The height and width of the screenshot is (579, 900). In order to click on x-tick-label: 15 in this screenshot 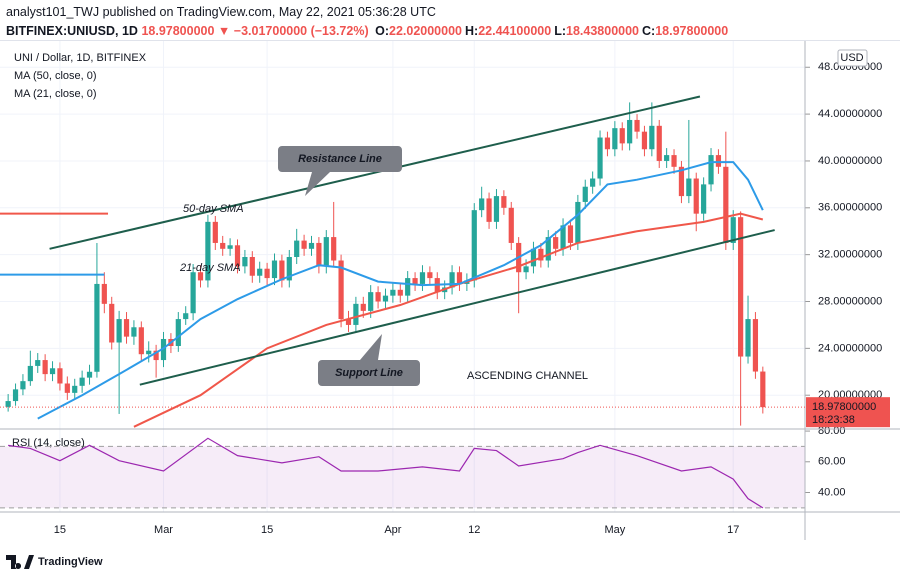, I will do `click(267, 530)`.